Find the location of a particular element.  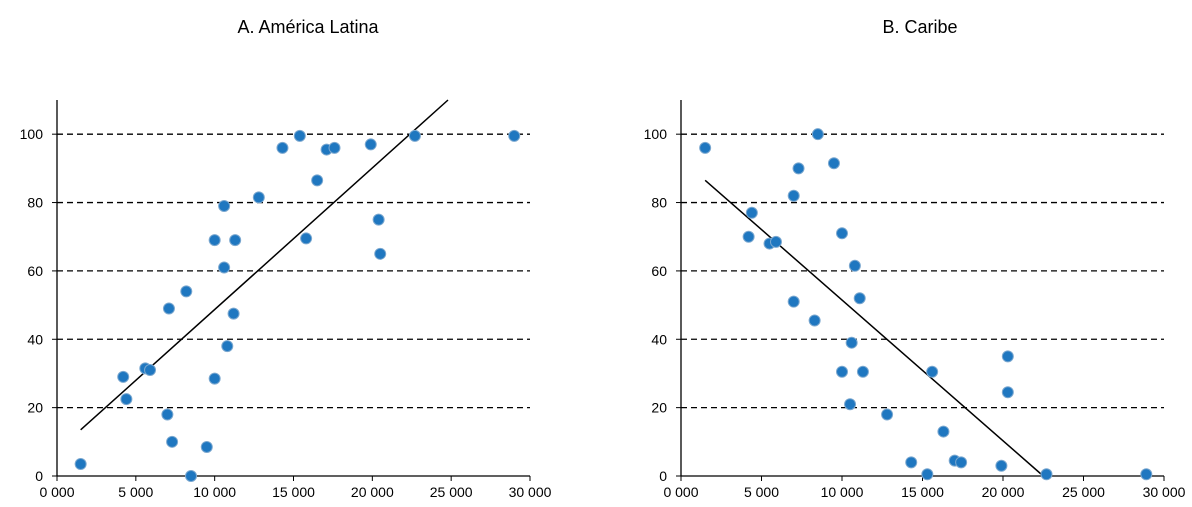

chart-title: A. América Latina is located at coordinates (308, 27).